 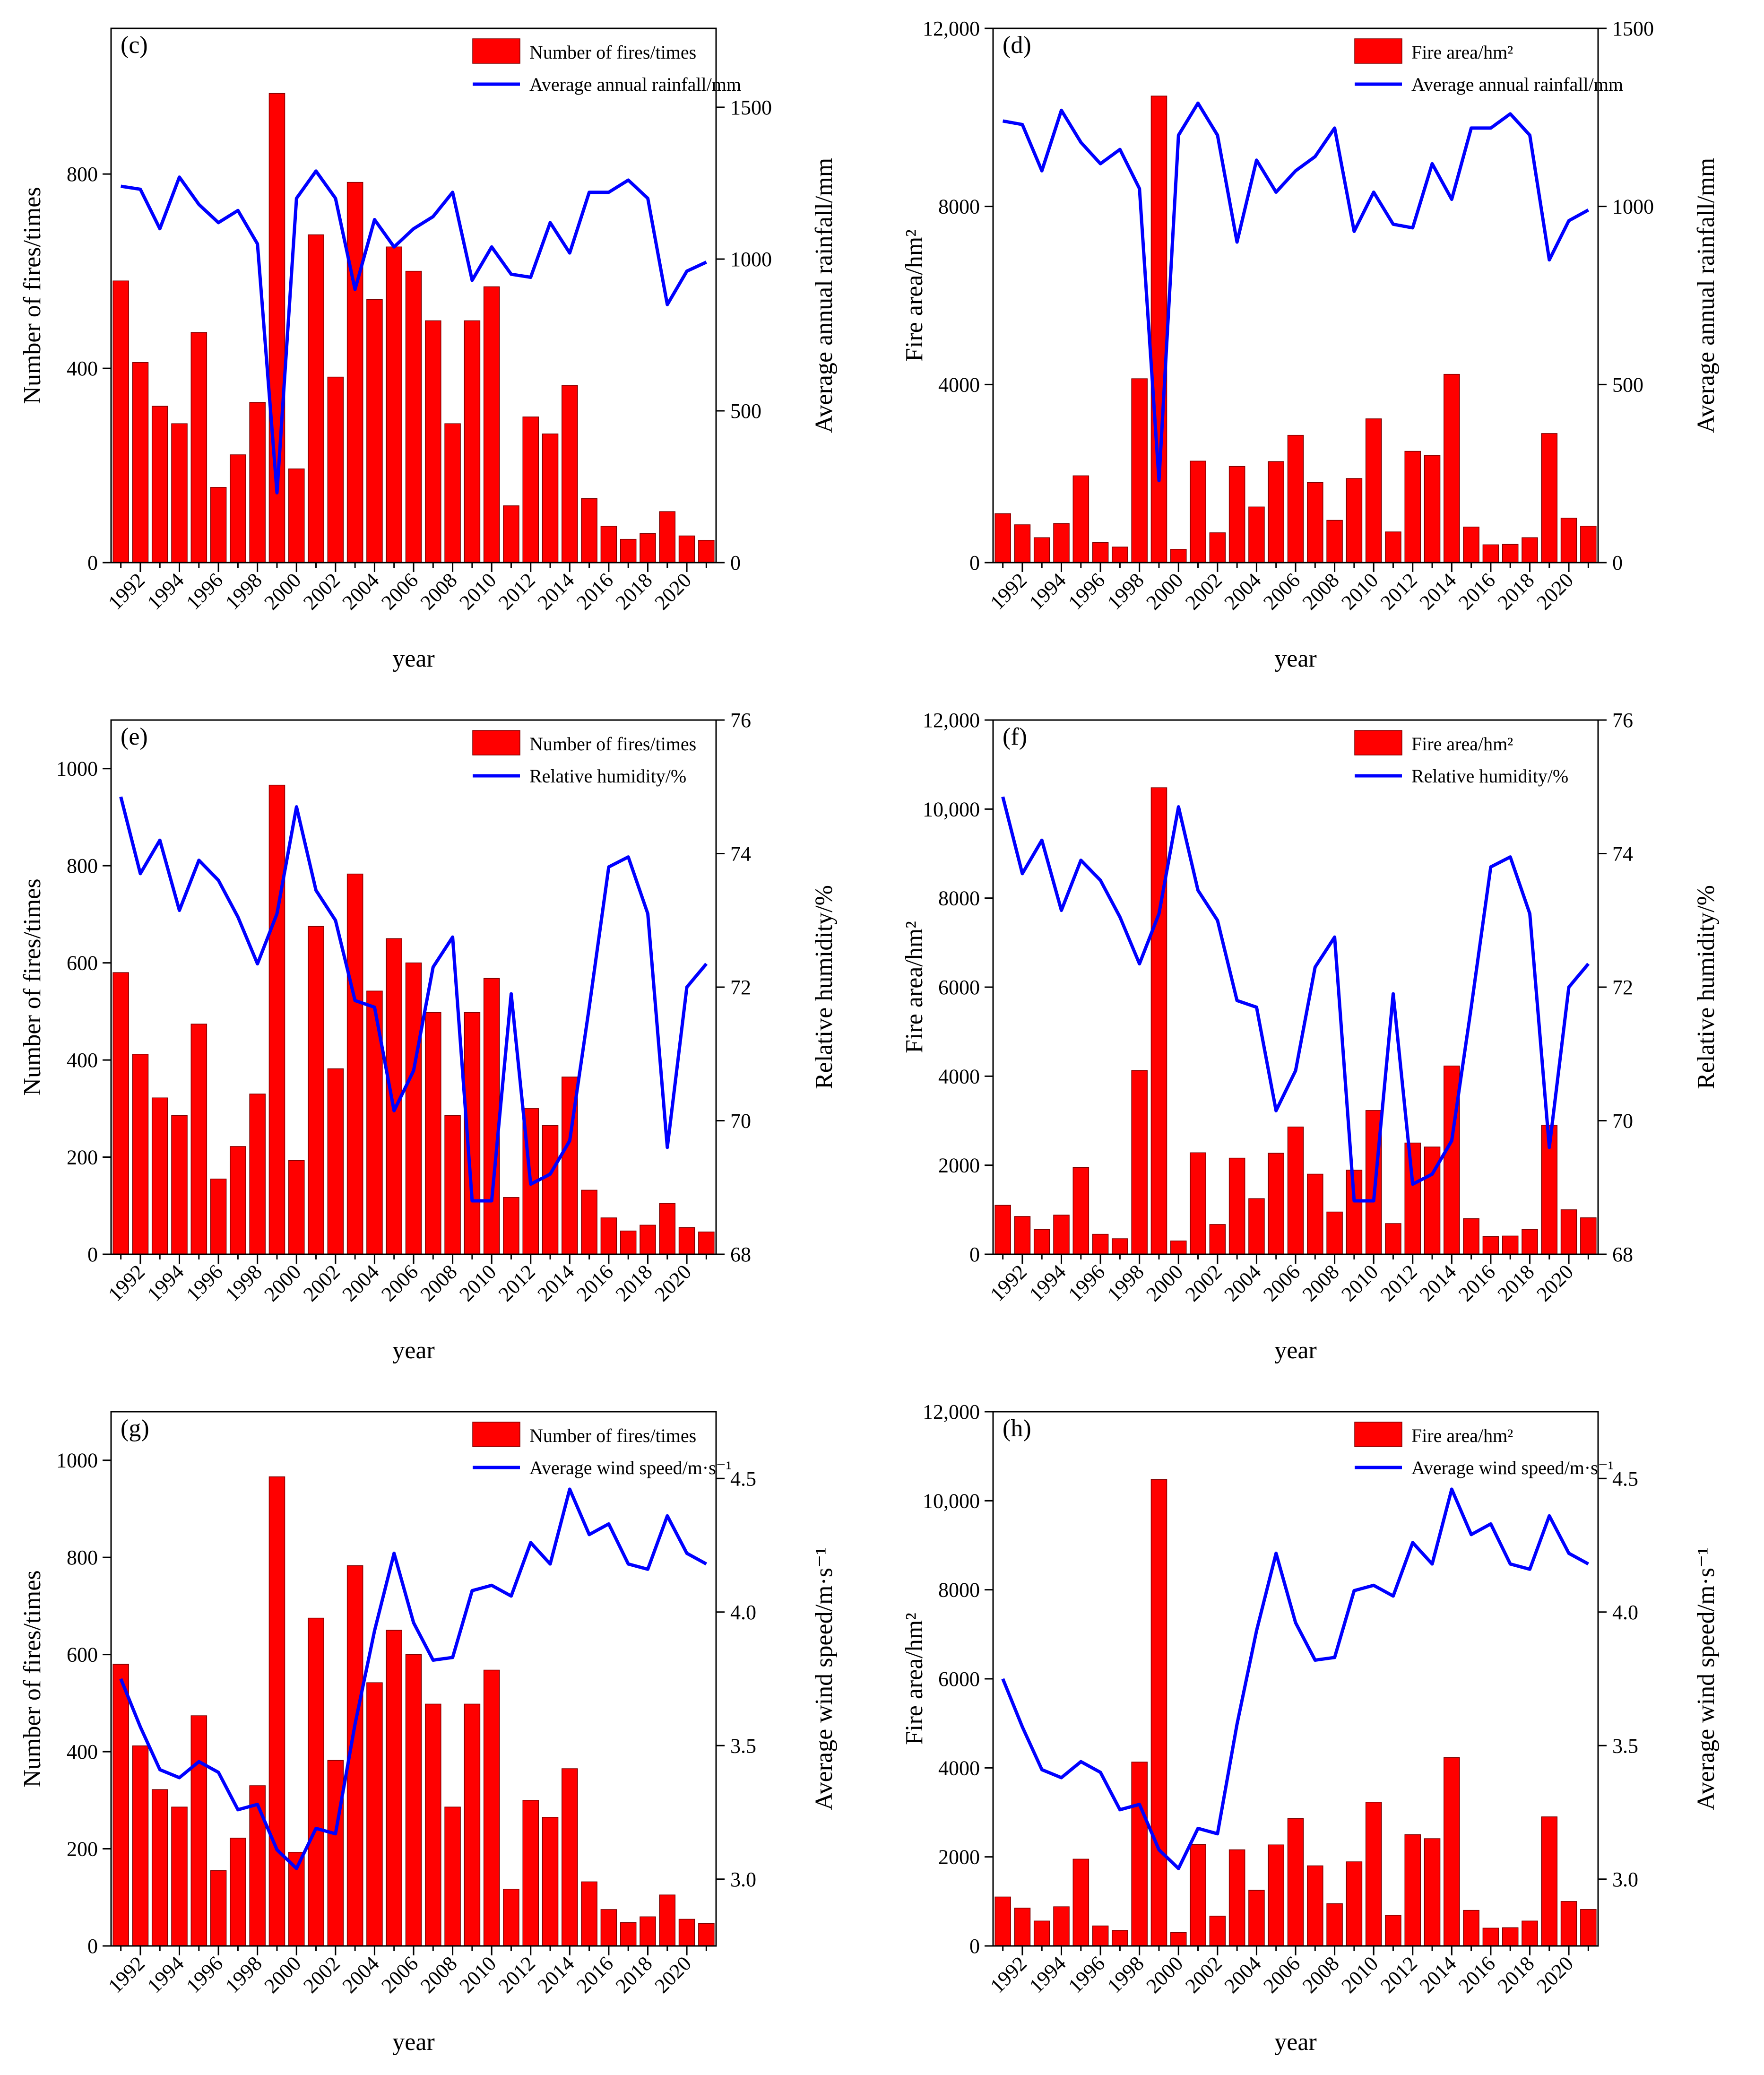 What do you see at coordinates (1120, 1246) in the screenshot?
I see `bar-1997` at bounding box center [1120, 1246].